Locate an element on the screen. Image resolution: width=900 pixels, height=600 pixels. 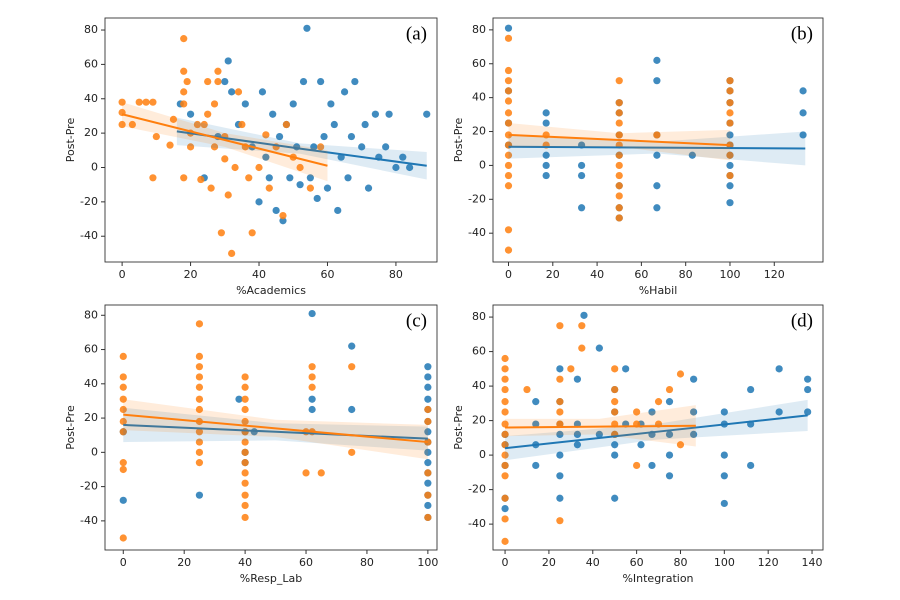
panel-label: (b) is located at coordinates (802, 33).